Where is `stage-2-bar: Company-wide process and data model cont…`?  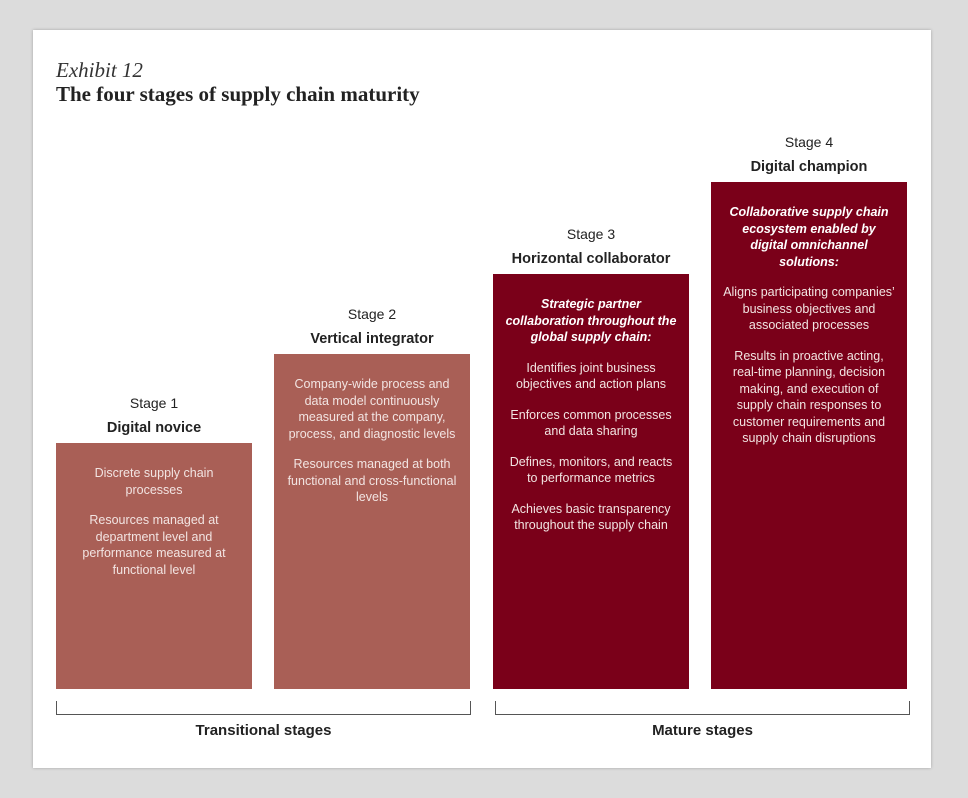 stage-2-bar: Company-wide process and data model cont… is located at coordinates (372, 521).